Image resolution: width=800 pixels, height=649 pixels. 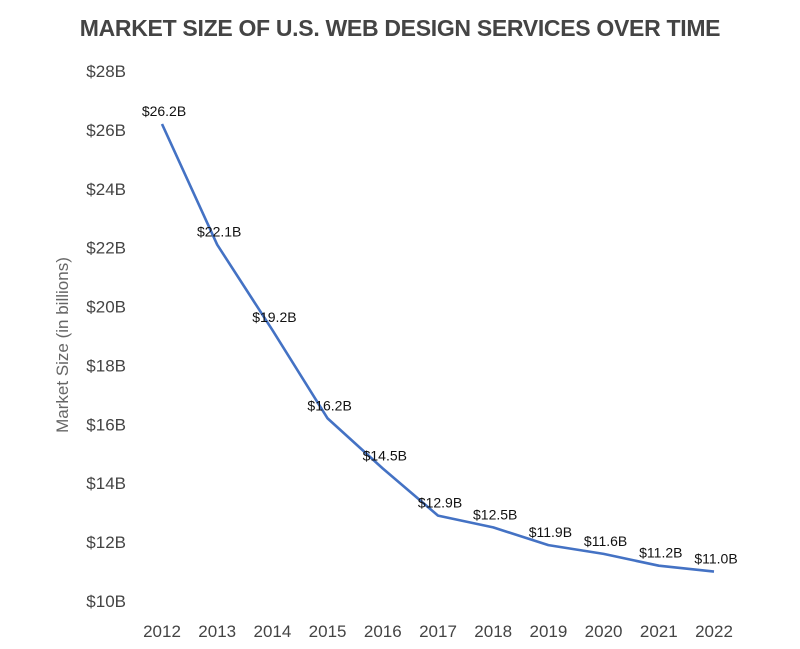 I want to click on data-label: $11.9B, so click(x=550, y=532).